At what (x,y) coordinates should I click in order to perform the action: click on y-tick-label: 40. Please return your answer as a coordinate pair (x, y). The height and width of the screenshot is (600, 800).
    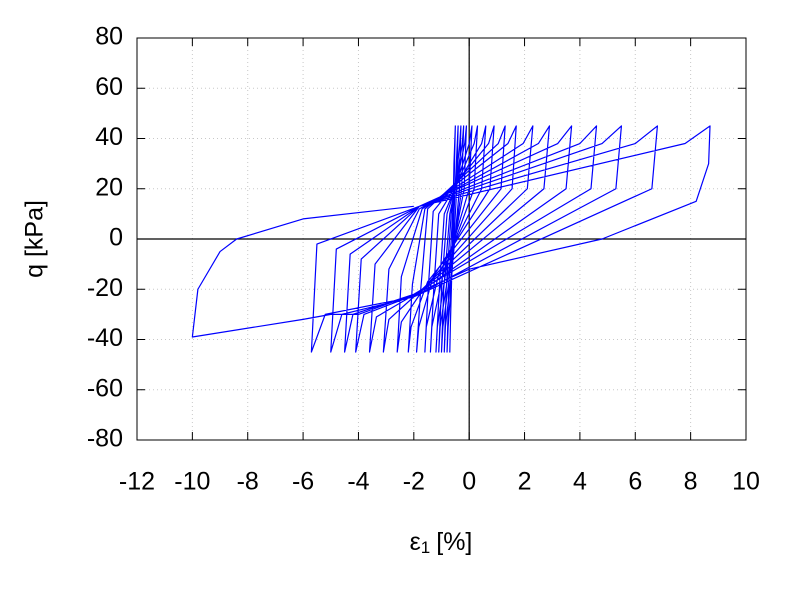
    Looking at the image, I should click on (109, 137).